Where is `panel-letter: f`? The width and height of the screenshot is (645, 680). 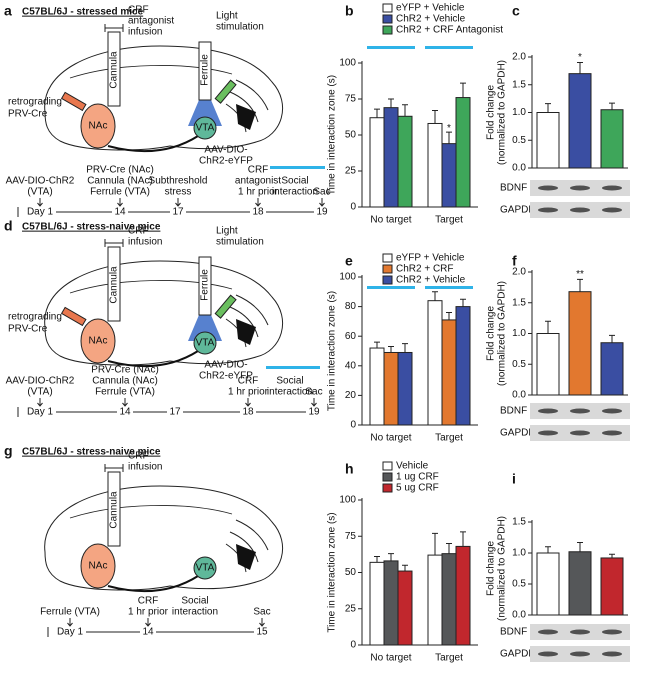 panel-letter: f is located at coordinates (514, 261).